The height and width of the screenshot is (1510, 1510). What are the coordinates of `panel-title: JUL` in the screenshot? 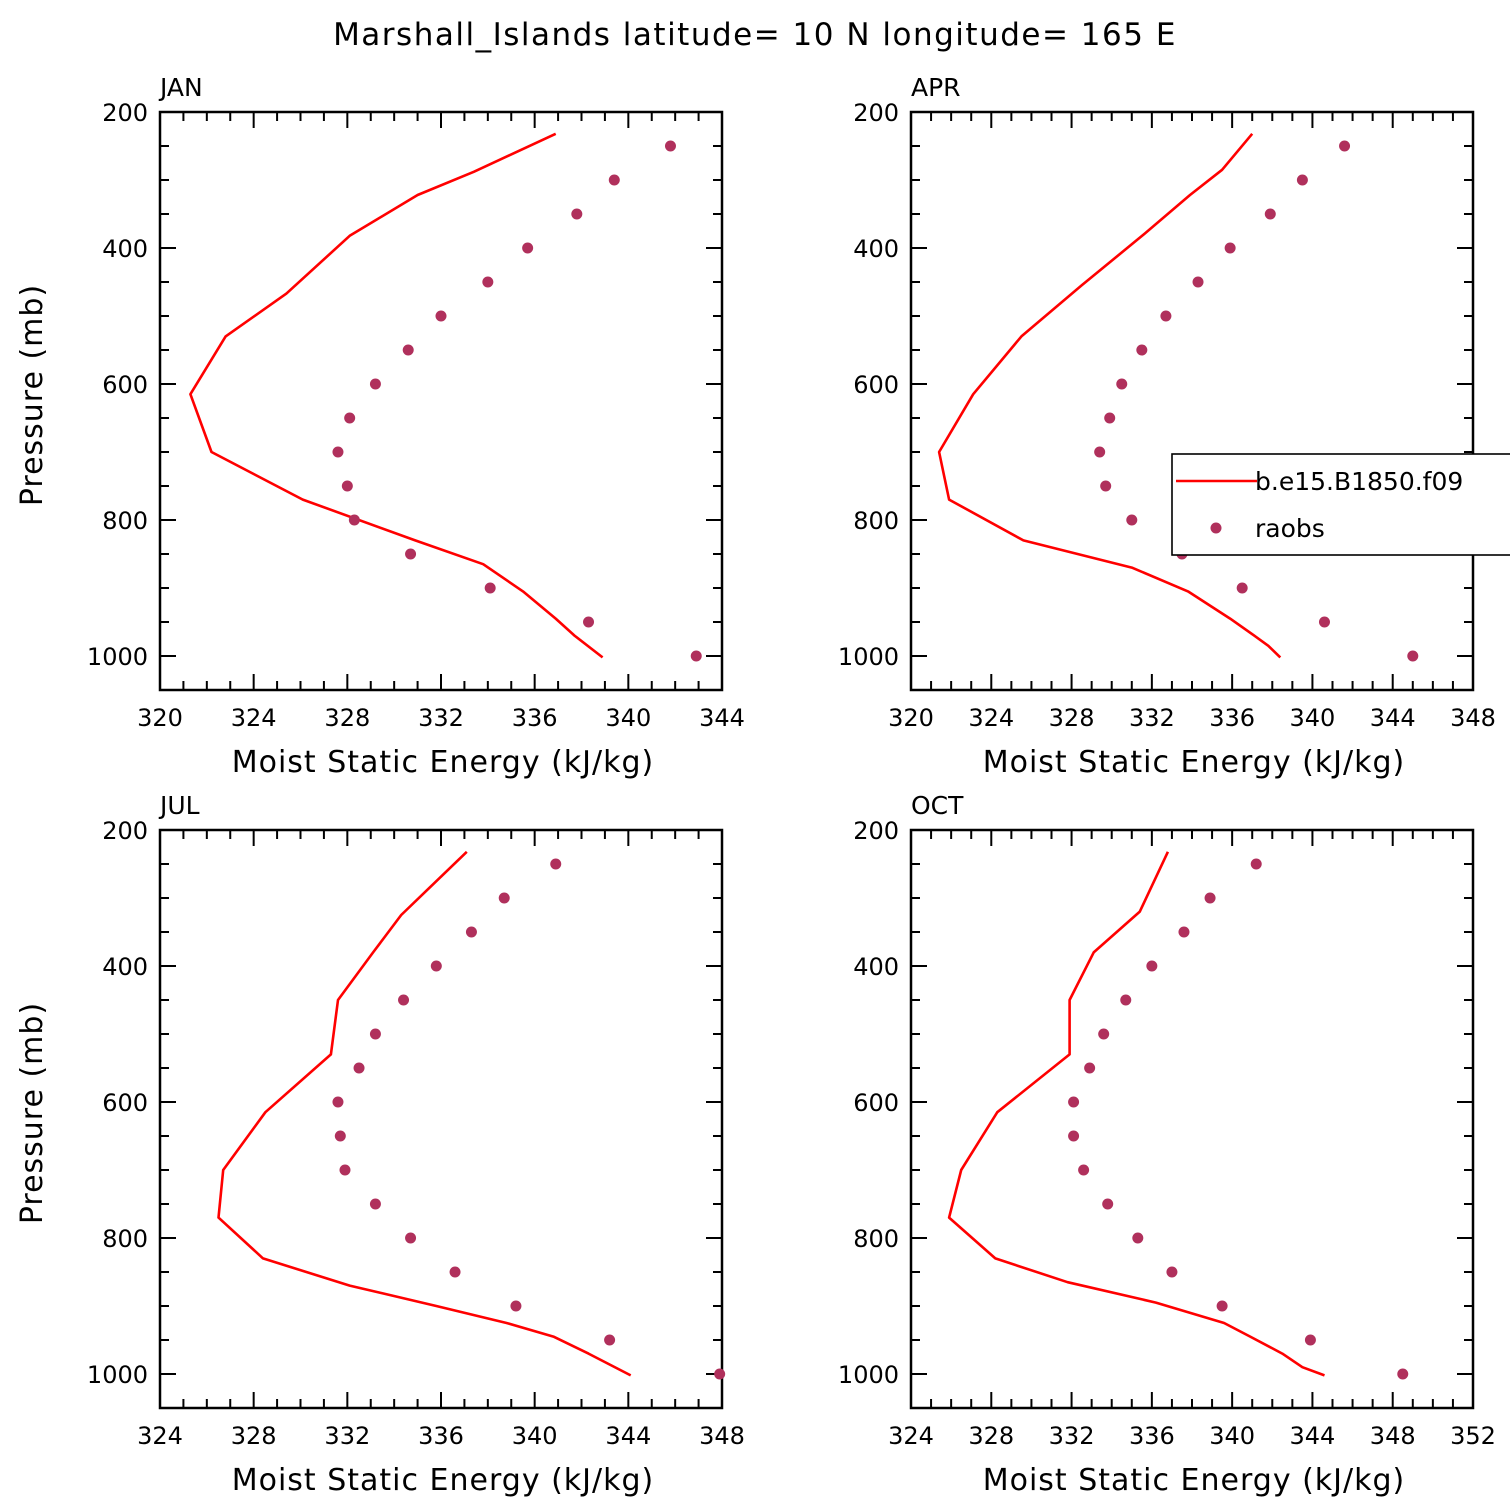 It's located at (179, 805).